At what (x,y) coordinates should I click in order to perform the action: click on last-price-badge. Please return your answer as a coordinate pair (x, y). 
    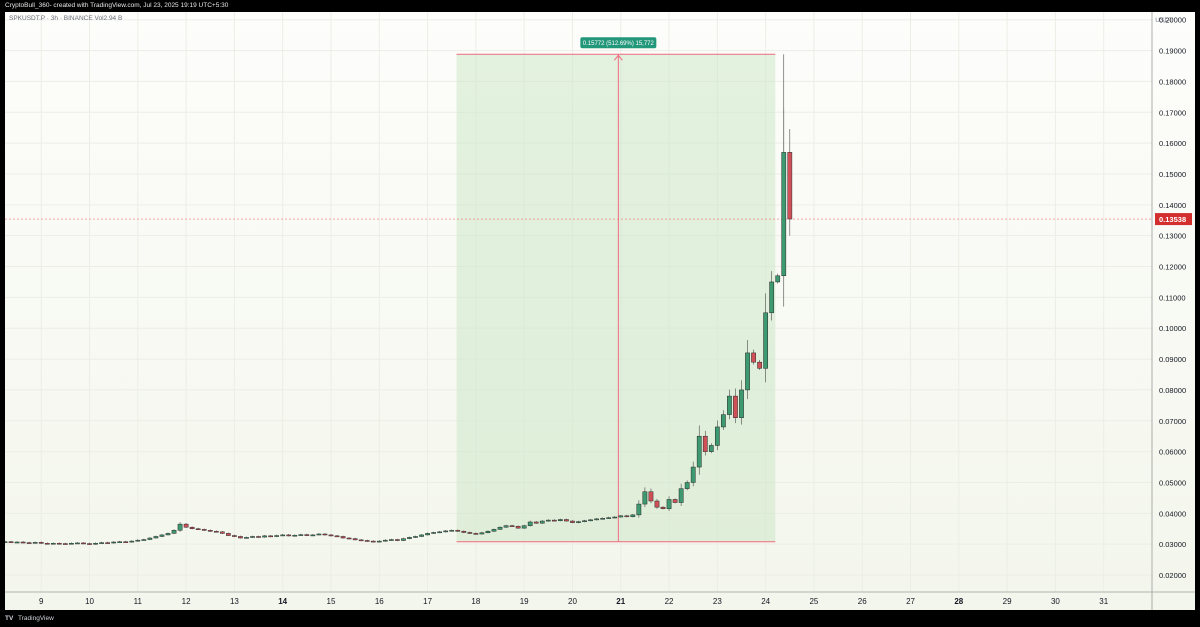
    Looking at the image, I should click on (1173, 219).